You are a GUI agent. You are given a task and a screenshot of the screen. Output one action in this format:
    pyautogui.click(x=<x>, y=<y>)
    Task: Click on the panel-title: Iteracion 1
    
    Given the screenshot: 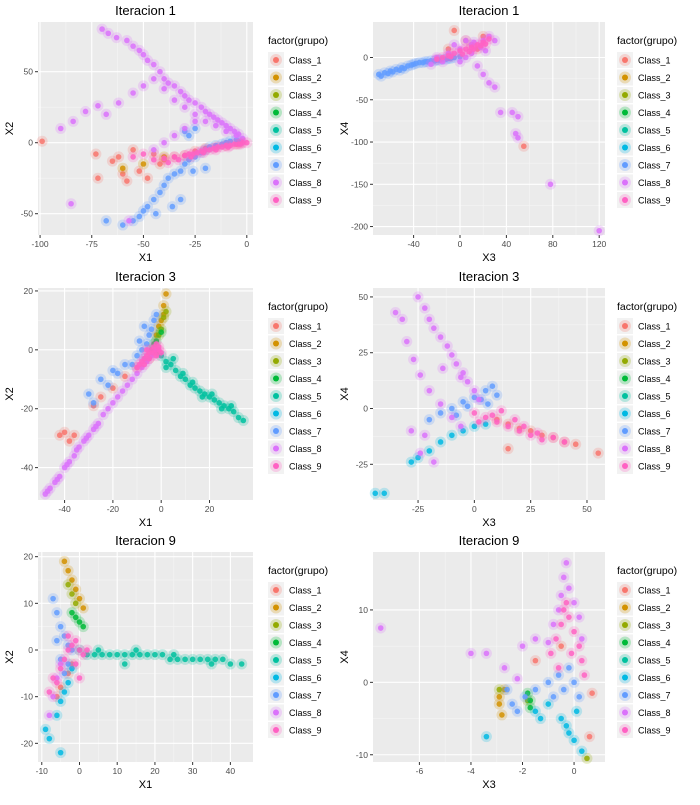 What is the action you would take?
    pyautogui.click(x=145, y=10)
    